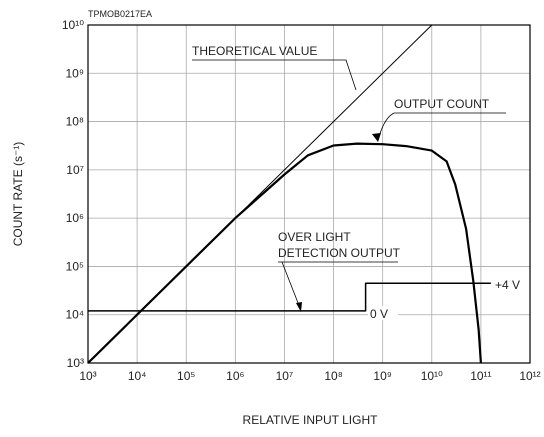 The width and height of the screenshot is (544, 437). Describe the element at coordinates (75, 218) in the screenshot. I see `y-tick-label: 10⁶` at that location.